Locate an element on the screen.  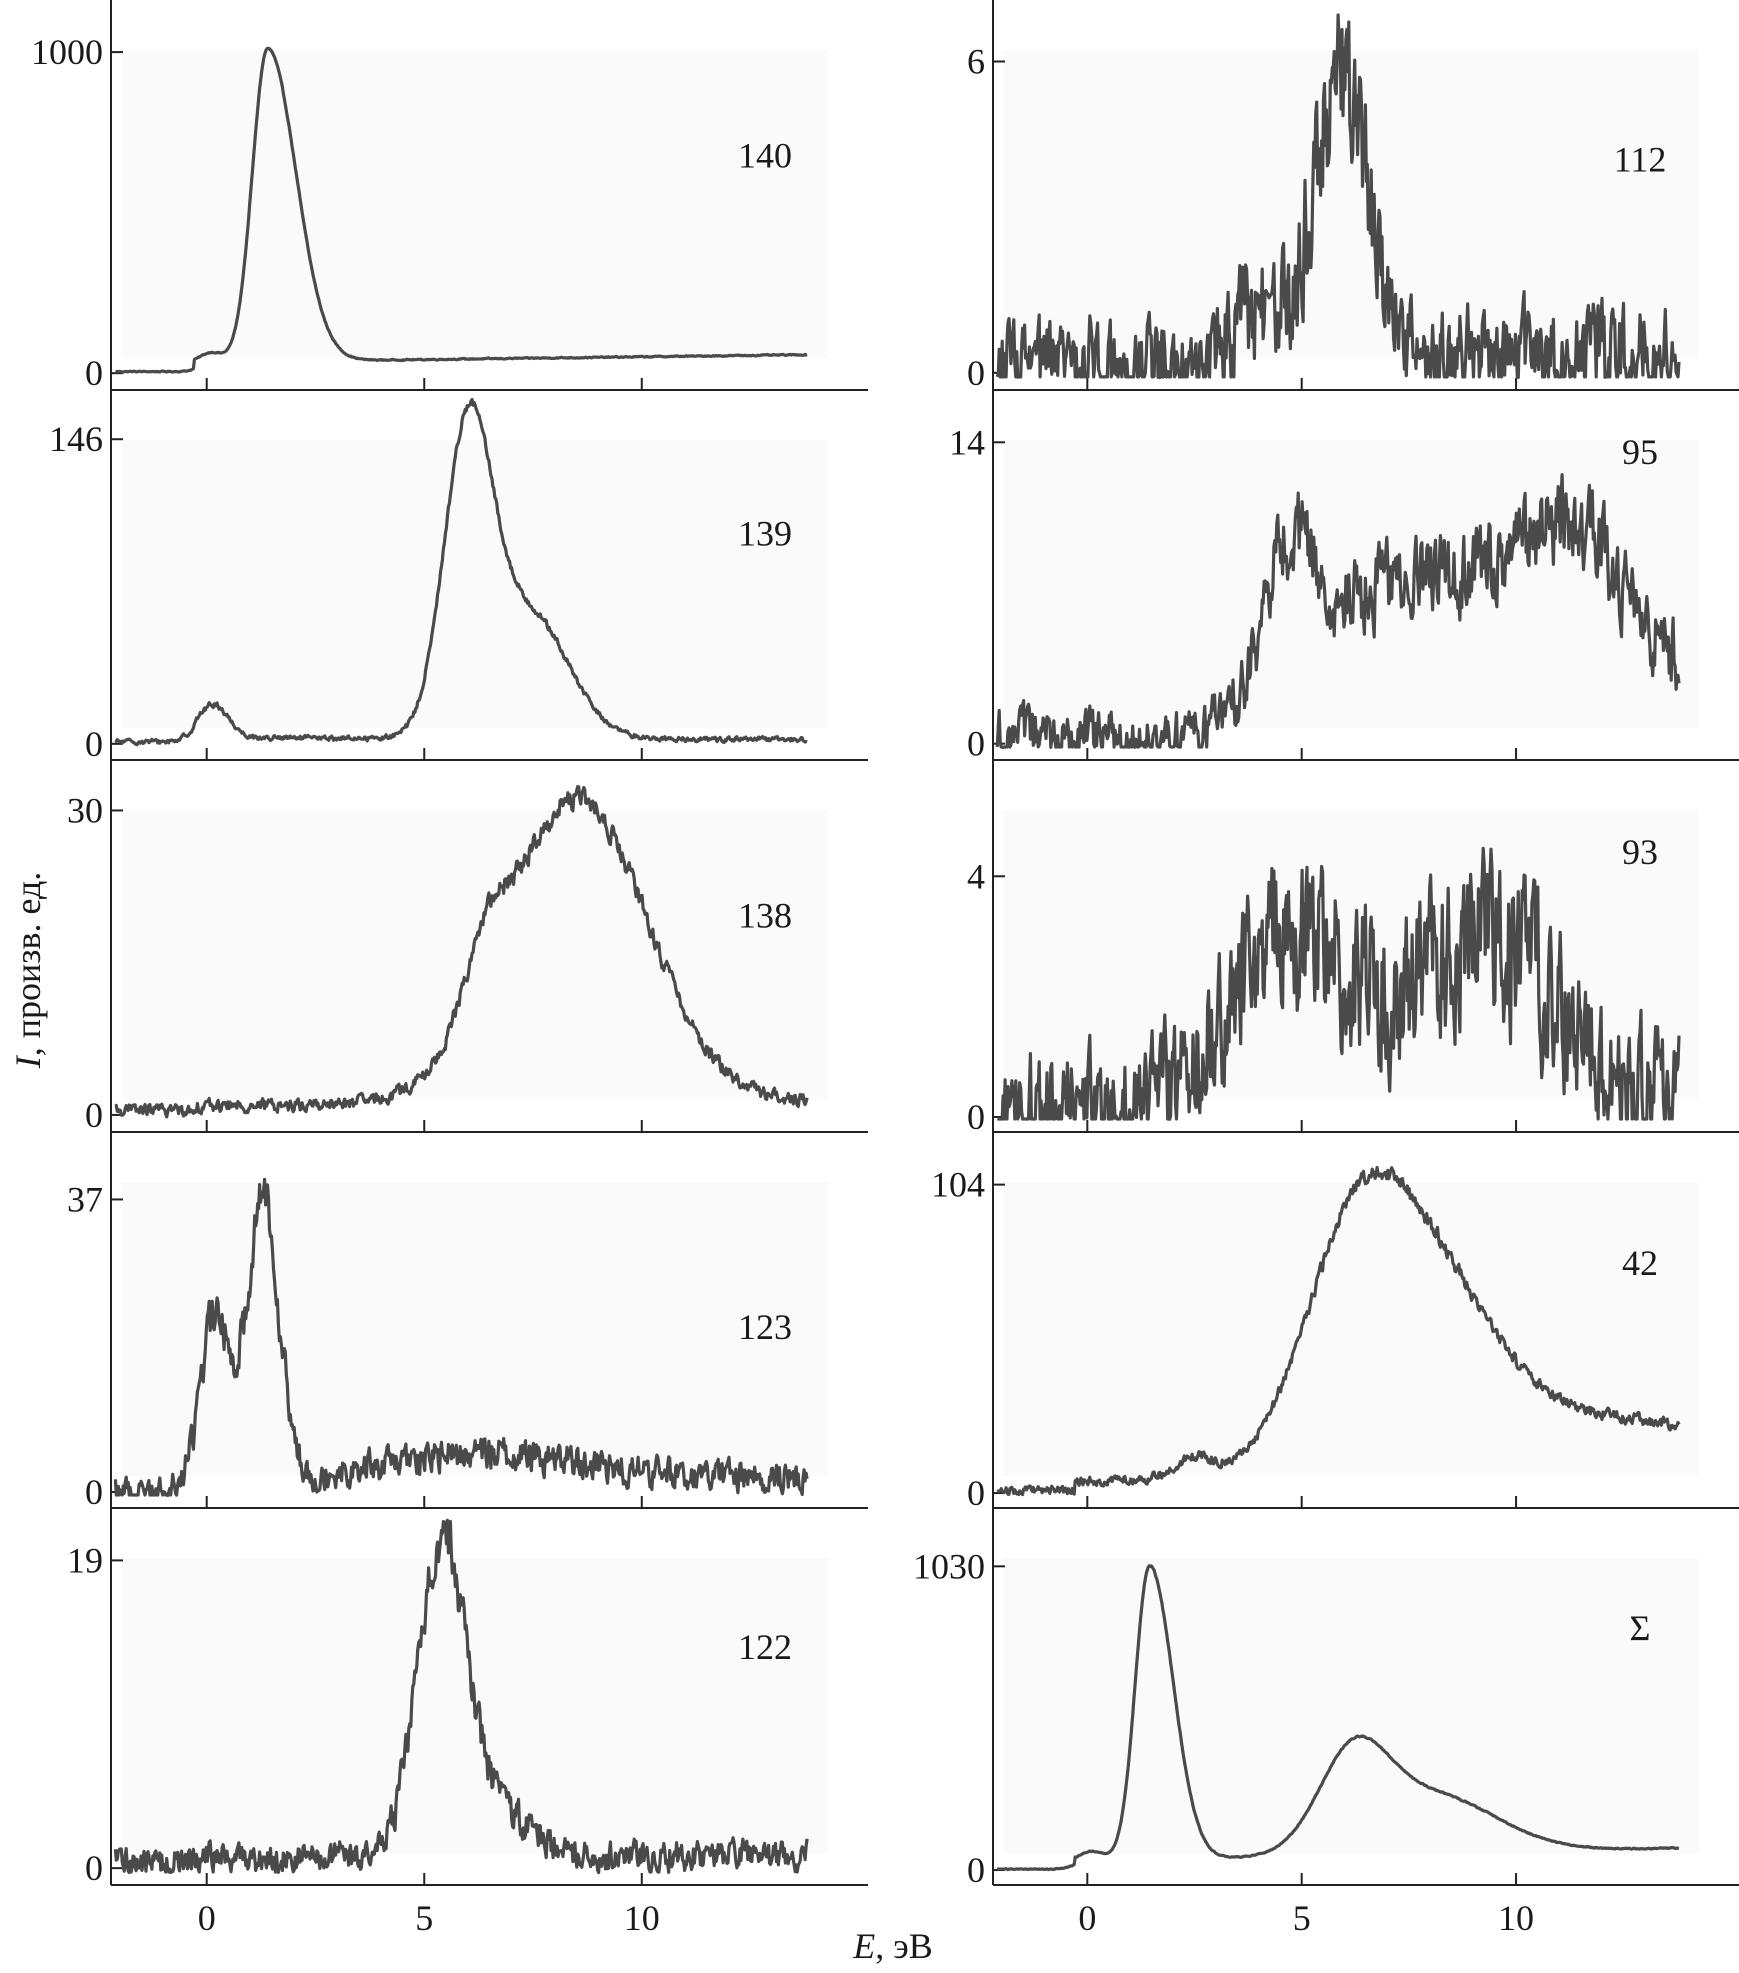
panel-138-ytick-label: 0 is located at coordinates (94, 1115).